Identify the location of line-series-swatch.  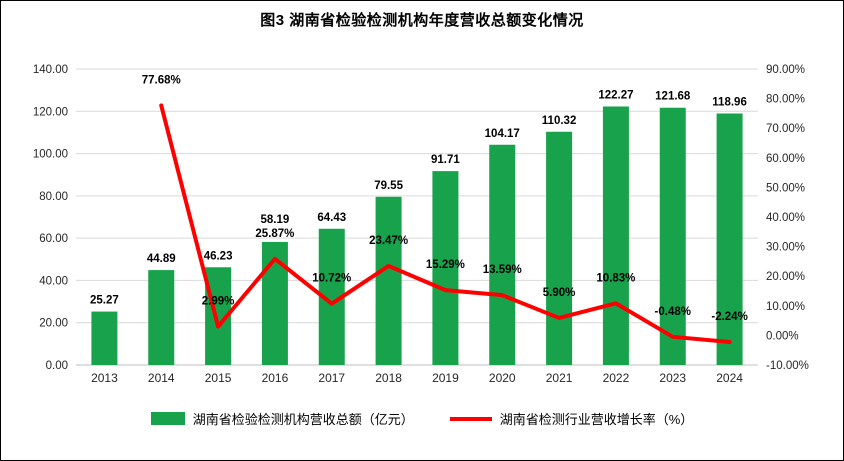
(470, 418).